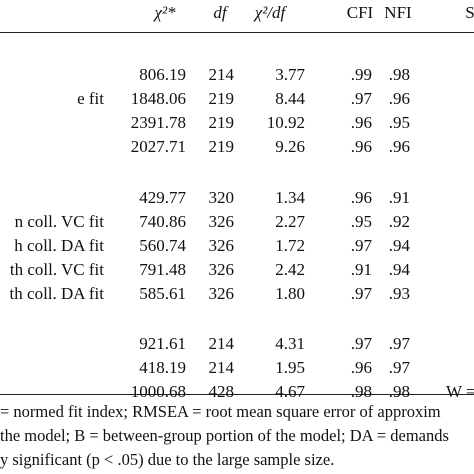 This screenshot has height=474, width=474. Describe the element at coordinates (237, 394) in the screenshot. I see `bottom-rule` at that location.